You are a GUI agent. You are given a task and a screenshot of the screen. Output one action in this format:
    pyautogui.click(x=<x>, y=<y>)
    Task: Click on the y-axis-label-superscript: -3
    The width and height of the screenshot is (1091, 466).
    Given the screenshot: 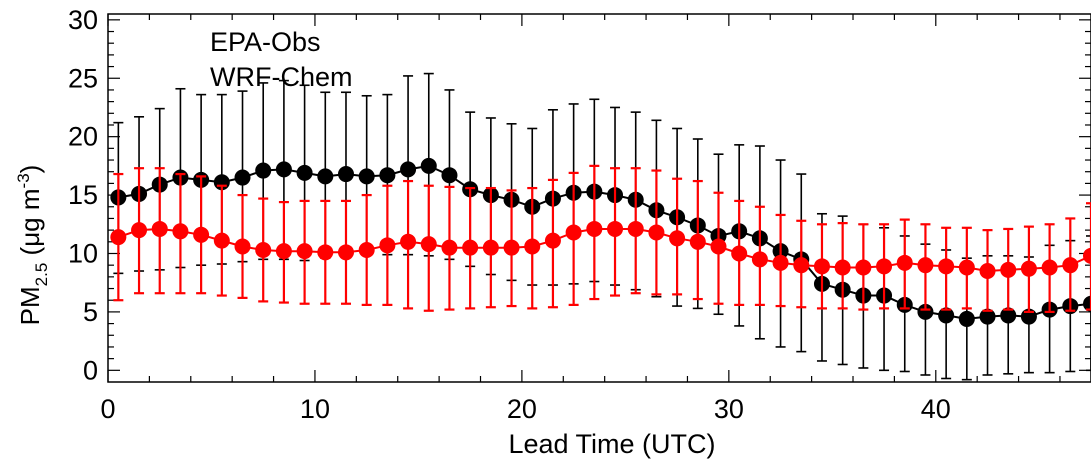 What is the action you would take?
    pyautogui.click(x=23, y=180)
    